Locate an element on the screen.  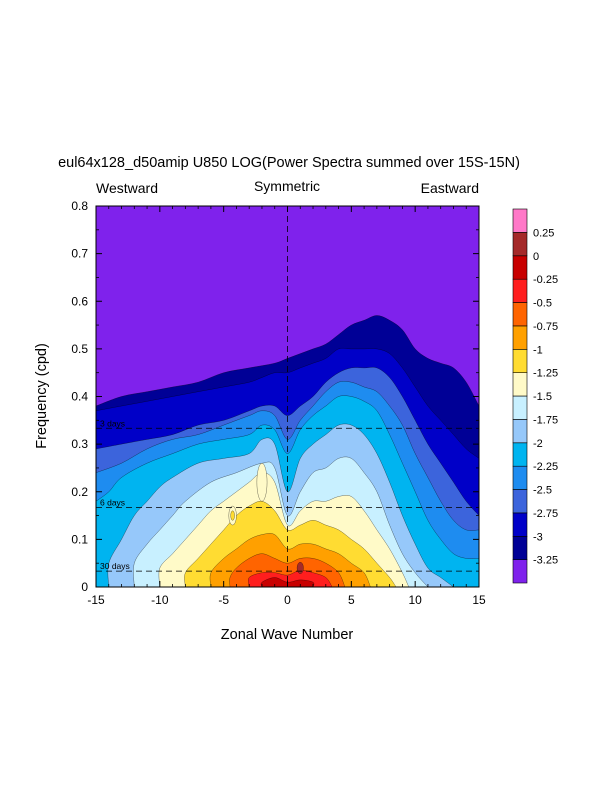
colorbar-label: -2.25 is located at coordinates (545, 467).